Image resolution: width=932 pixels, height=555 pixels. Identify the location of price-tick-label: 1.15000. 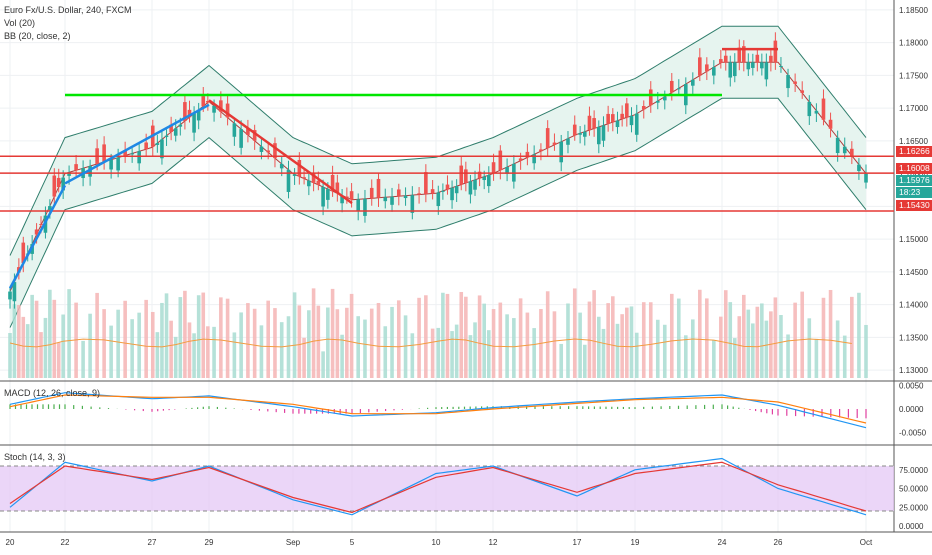
(913, 239).